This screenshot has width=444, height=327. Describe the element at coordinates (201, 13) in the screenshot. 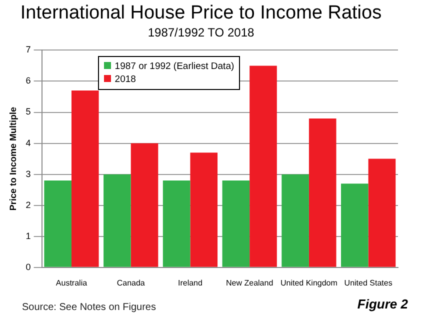

I see `chart-title: International House Price to Income Ratios` at that location.